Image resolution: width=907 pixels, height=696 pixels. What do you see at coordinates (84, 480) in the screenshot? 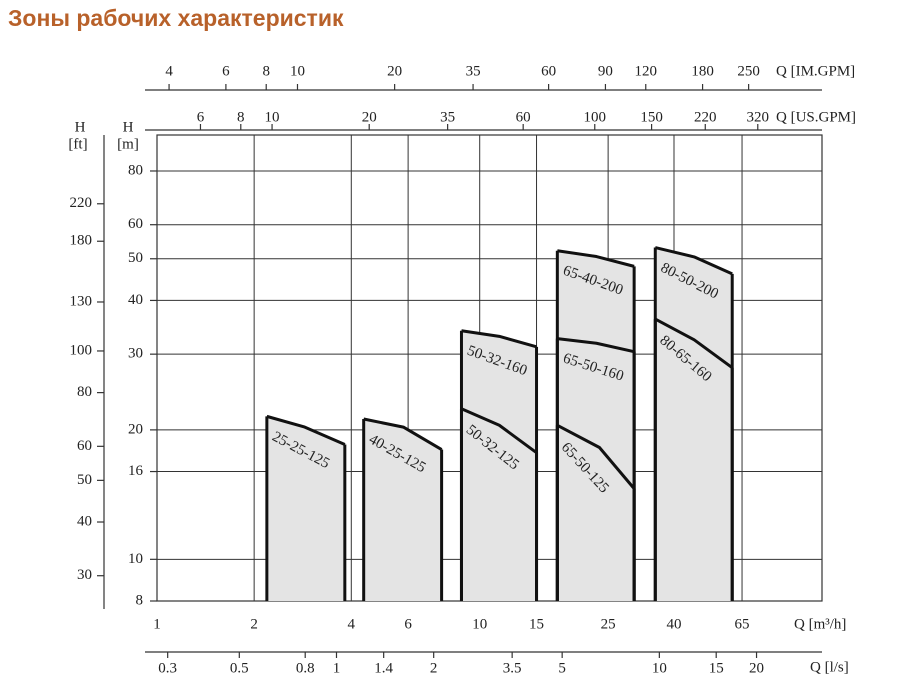
I see `y2-tick-label: 50` at bounding box center [84, 480].